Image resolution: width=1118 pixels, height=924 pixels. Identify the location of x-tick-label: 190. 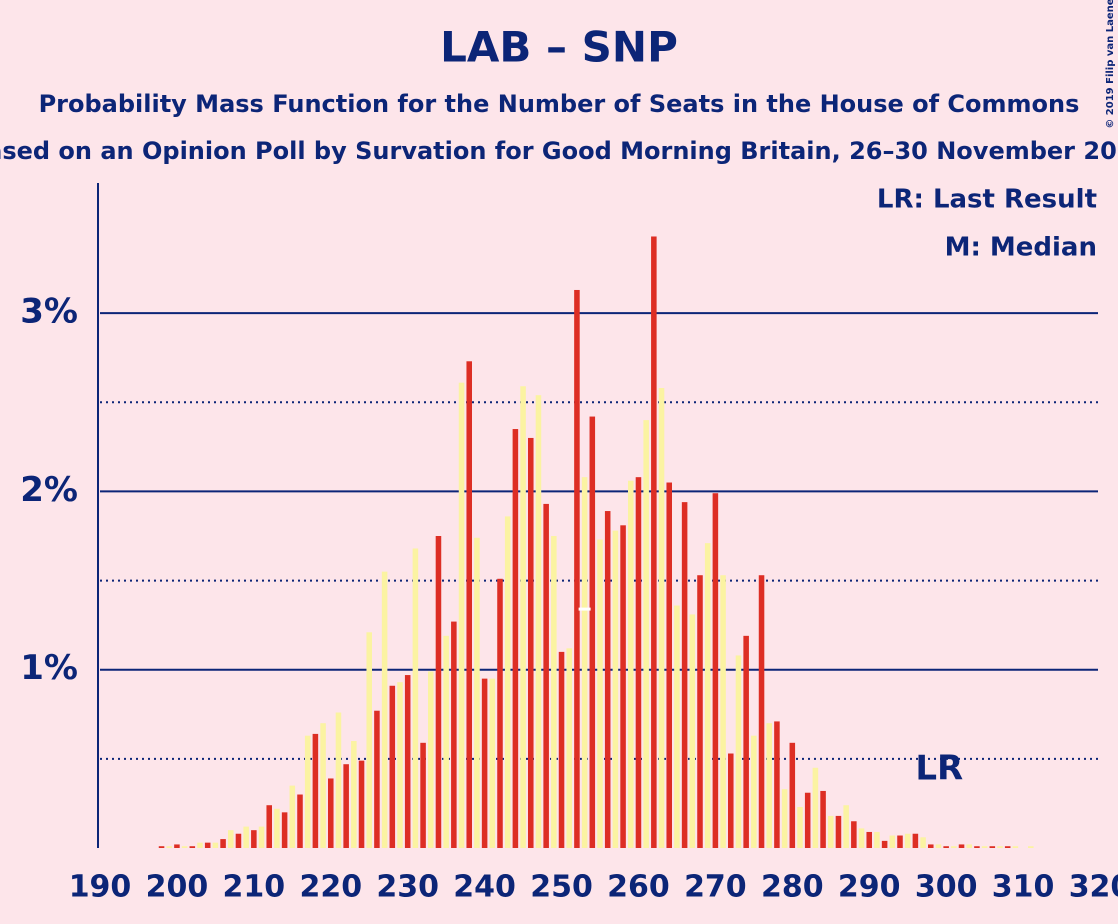
(100, 887).